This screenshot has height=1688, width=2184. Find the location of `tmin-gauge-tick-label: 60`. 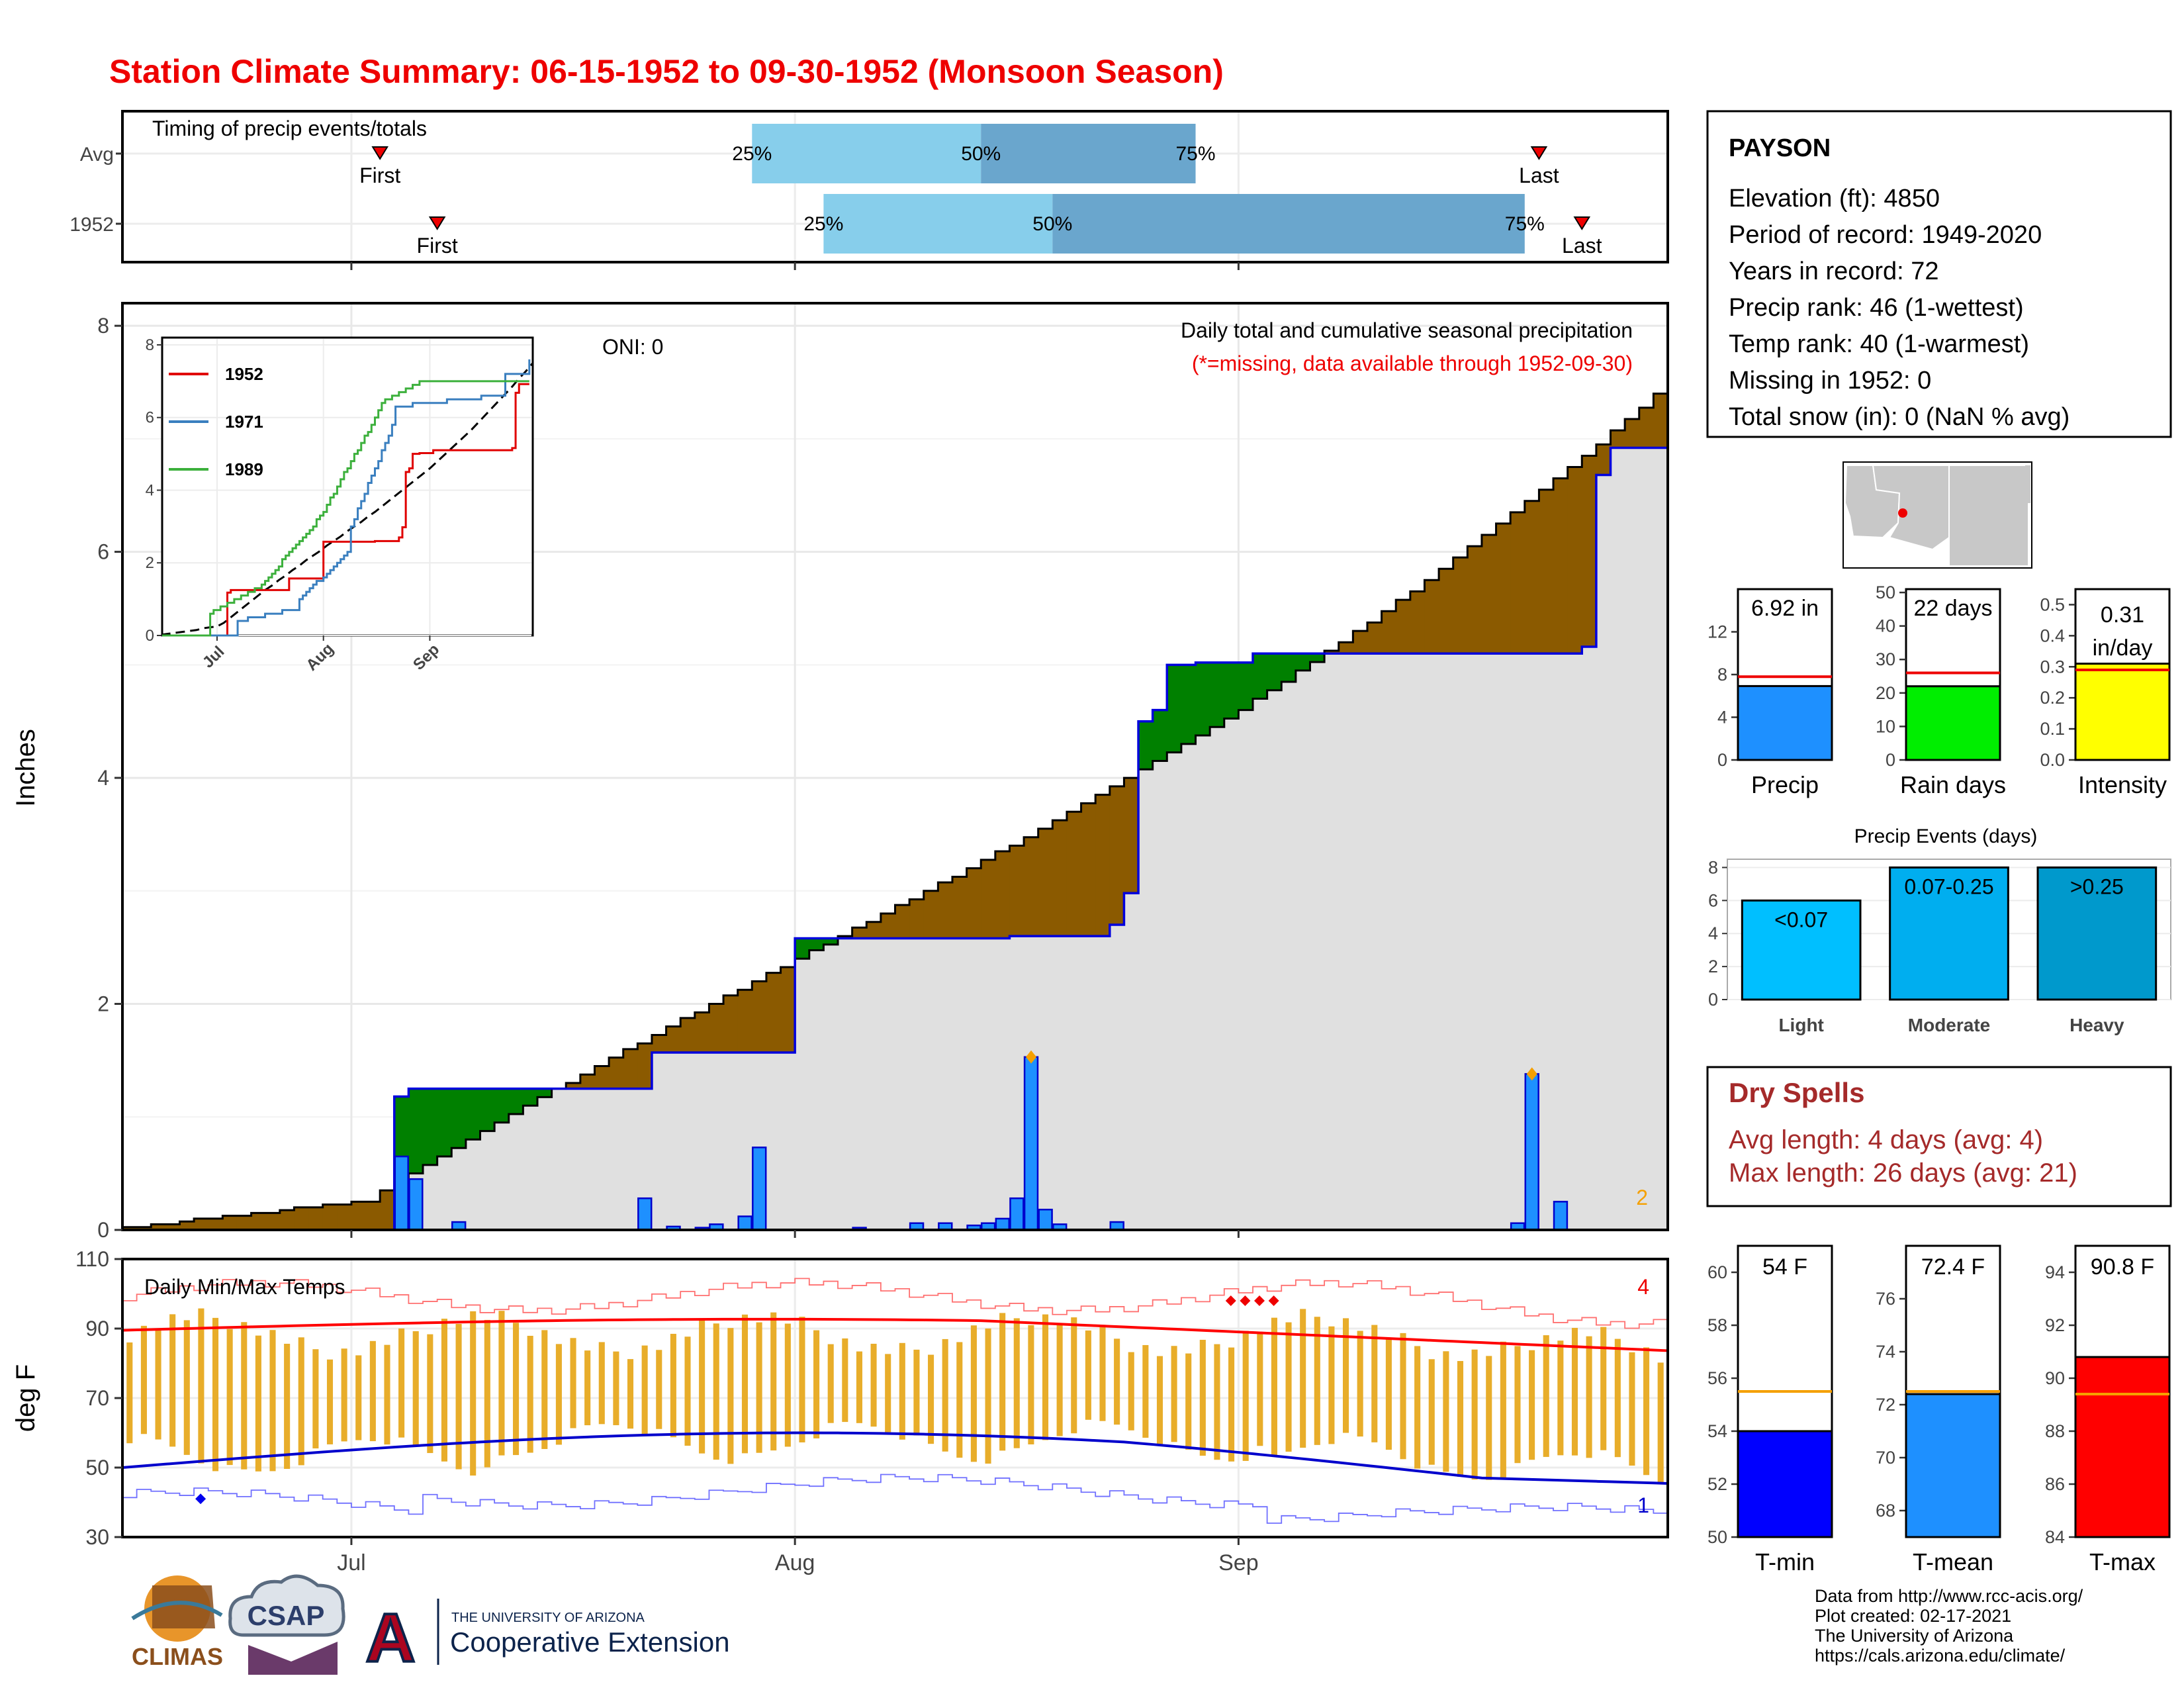

tmin-gauge-tick-label: 60 is located at coordinates (1717, 1272).